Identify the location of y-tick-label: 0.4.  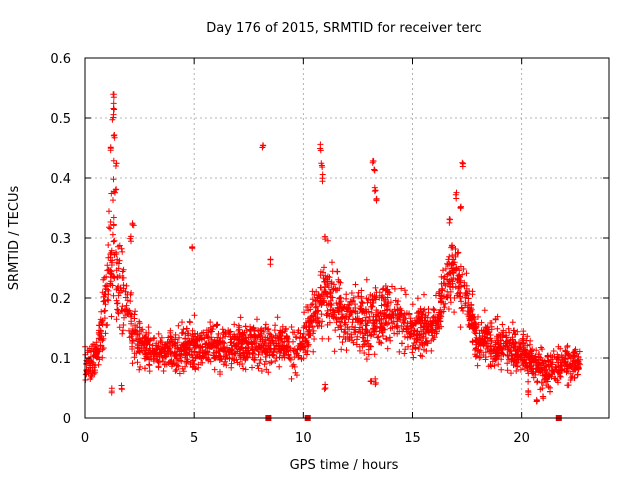
(60, 179).